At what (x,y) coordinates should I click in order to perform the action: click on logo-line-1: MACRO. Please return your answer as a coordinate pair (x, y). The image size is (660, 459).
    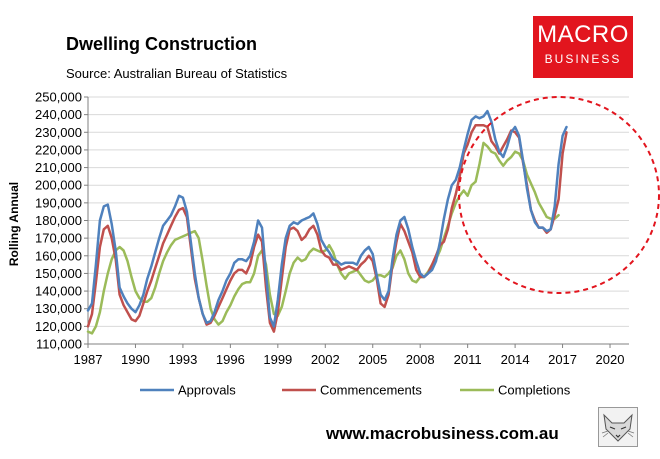
    Looking at the image, I should click on (583, 34).